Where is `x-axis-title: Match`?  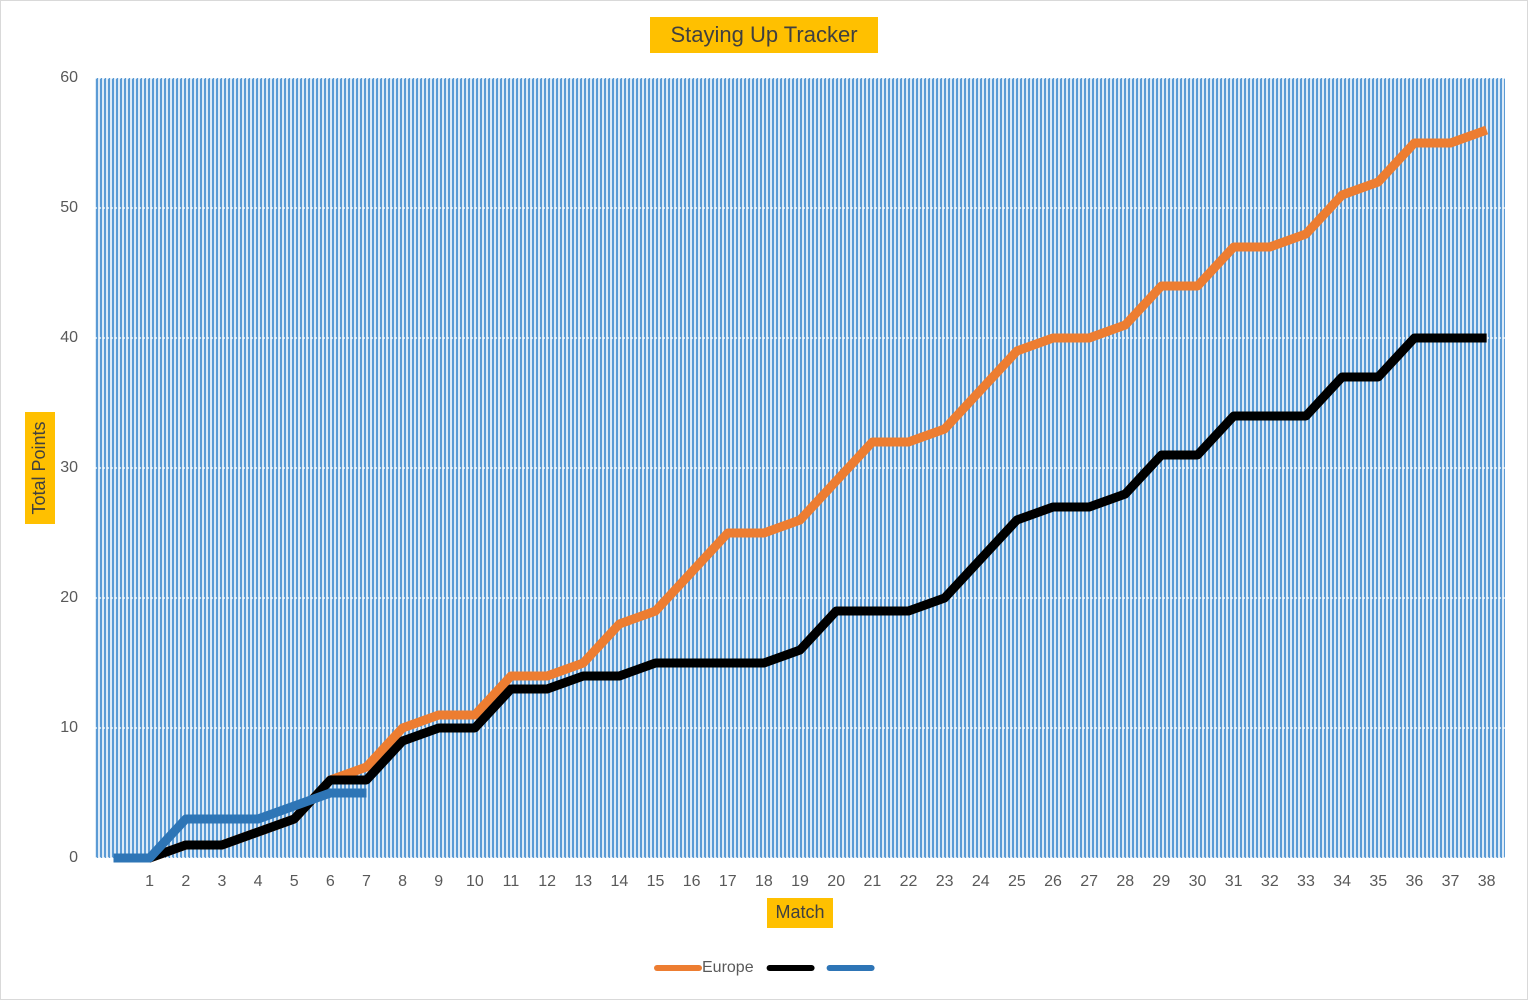 x-axis-title: Match is located at coordinates (799, 912).